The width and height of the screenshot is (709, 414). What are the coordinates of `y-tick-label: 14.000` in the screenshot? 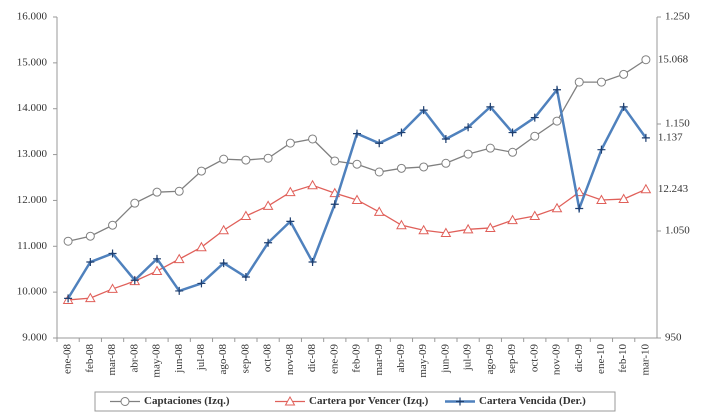 It's located at (32, 108).